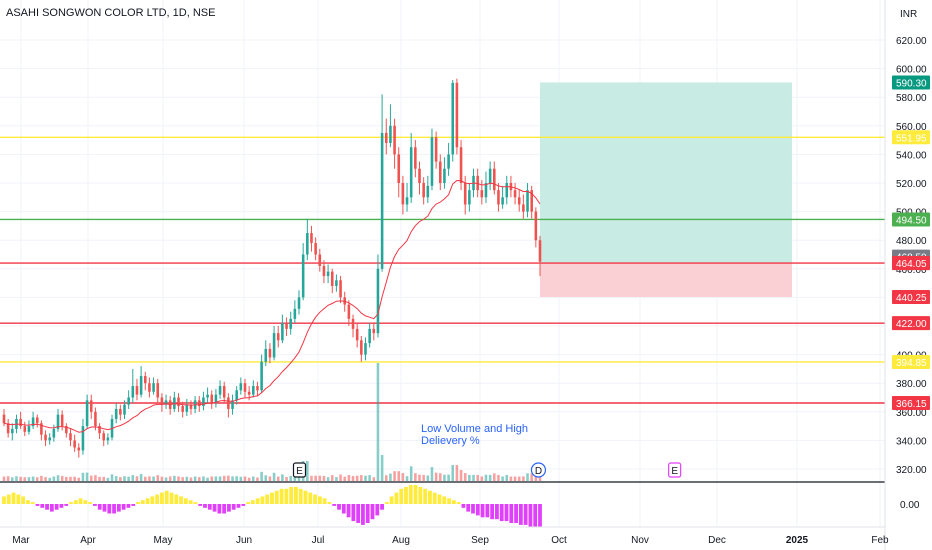 Image resolution: width=932 pixels, height=550 pixels. I want to click on price-badge: 422.00, so click(911, 323).